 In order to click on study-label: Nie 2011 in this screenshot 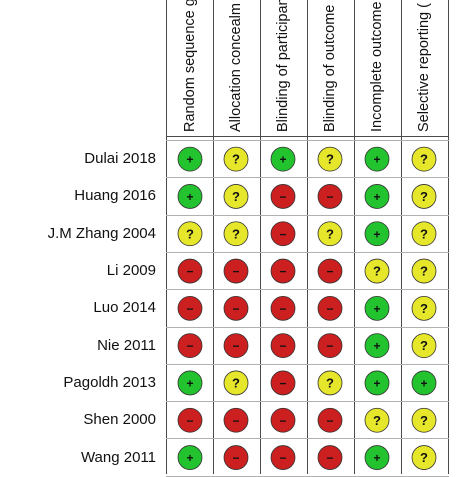, I will do `click(126, 345)`.